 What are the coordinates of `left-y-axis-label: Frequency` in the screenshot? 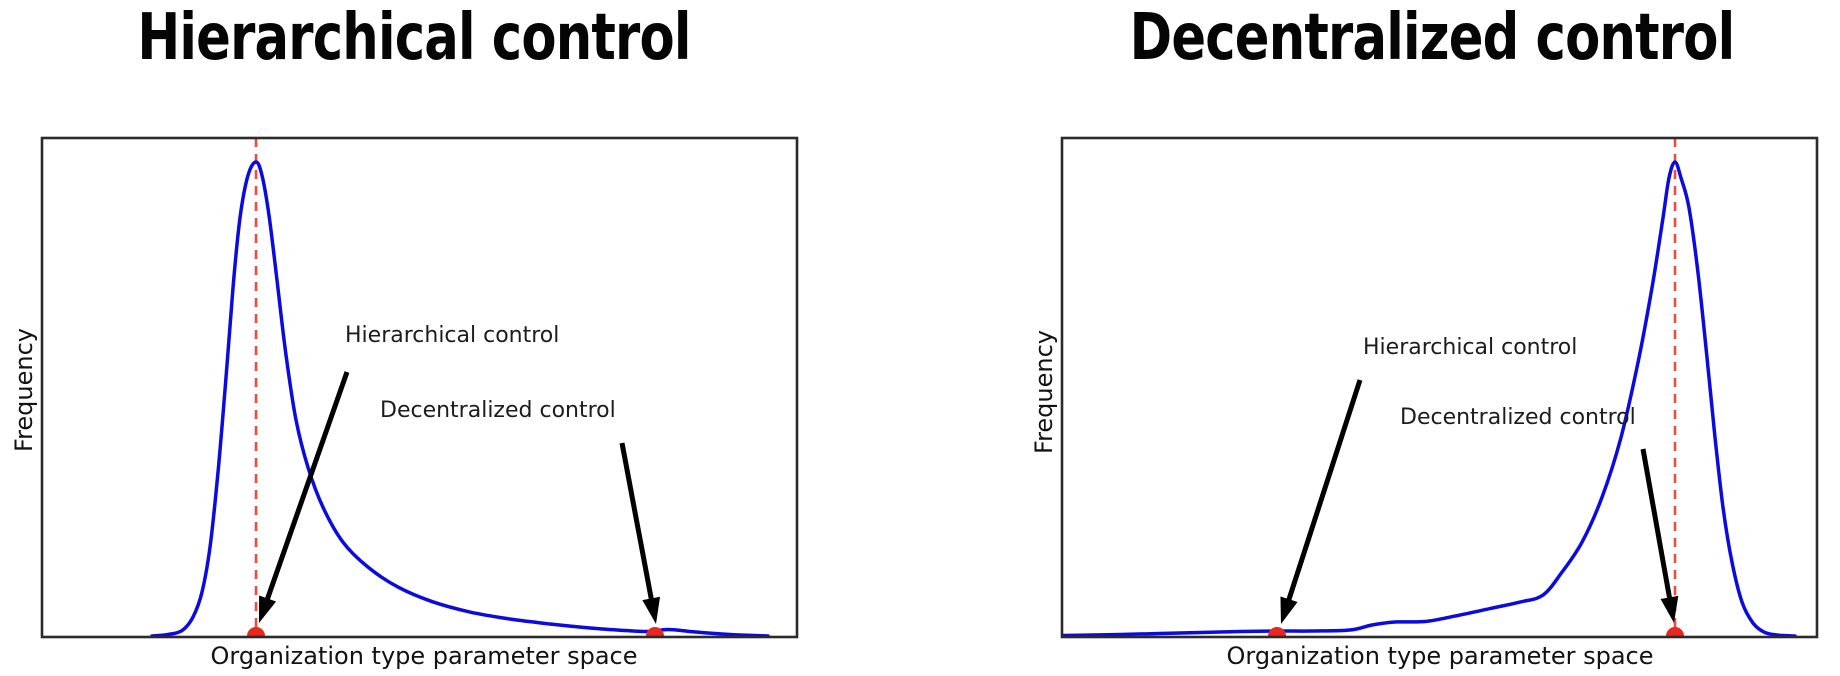 It's located at (24, 390).